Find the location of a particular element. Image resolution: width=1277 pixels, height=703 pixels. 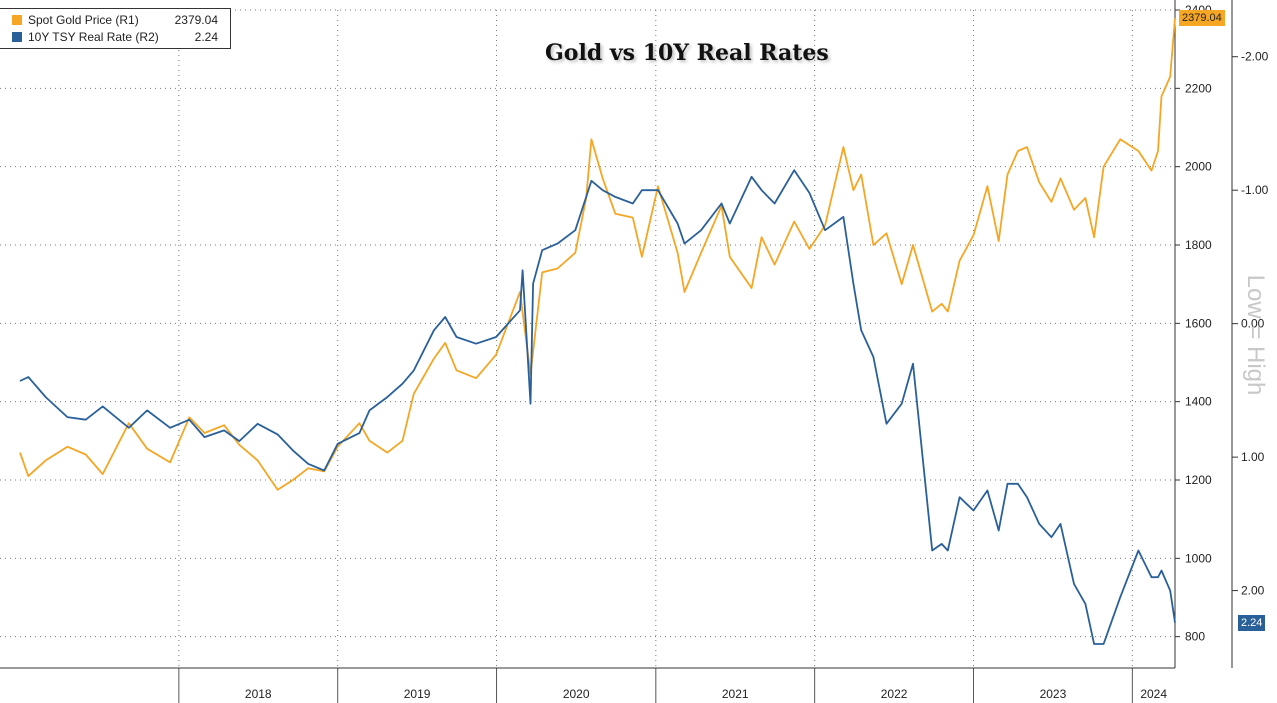

legend-label-real-rate: 10Y TSY Real Rate (R2) is located at coordinates (93, 37).